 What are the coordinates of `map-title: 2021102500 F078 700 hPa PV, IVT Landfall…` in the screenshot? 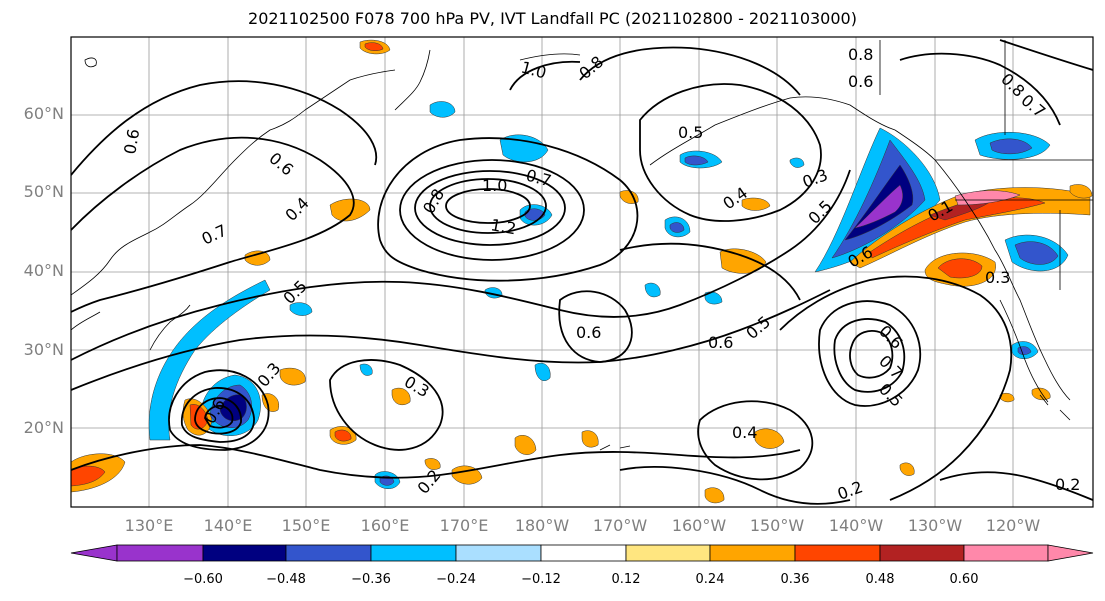 It's located at (552, 18).